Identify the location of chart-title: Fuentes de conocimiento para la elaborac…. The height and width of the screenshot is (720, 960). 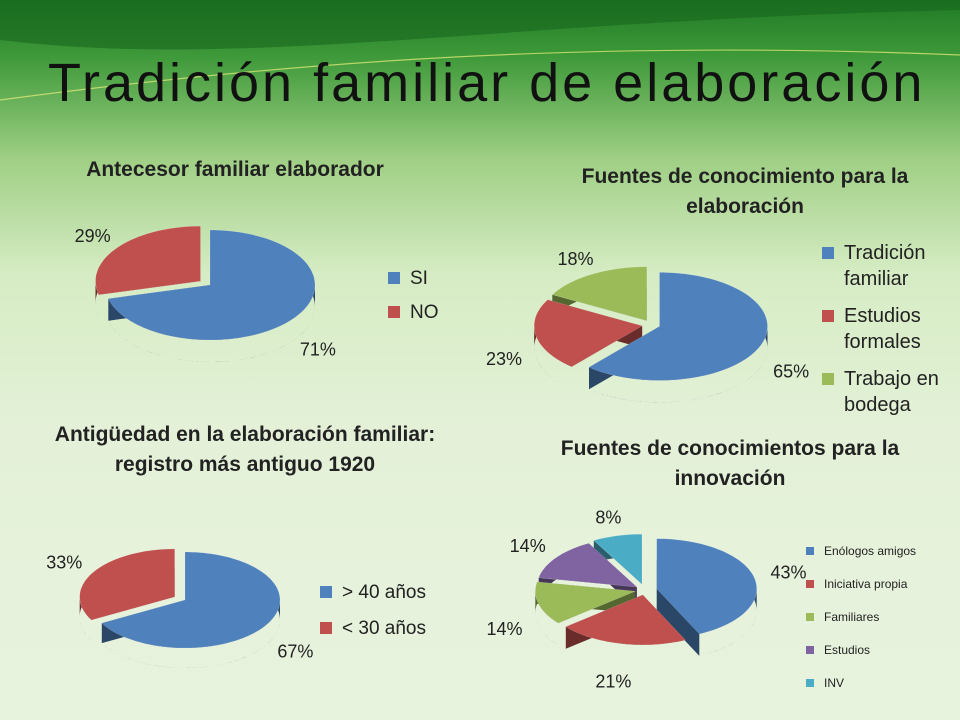
(745, 191).